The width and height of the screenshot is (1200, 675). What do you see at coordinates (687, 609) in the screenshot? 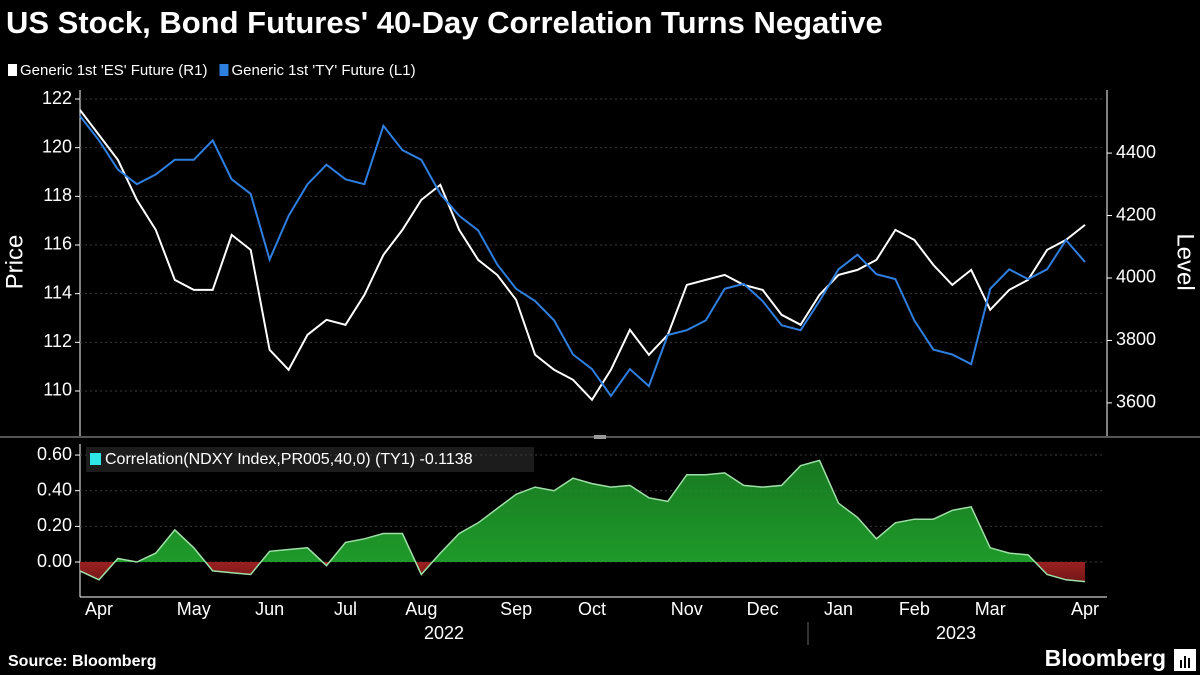
I see `x-tick-label: Nov` at bounding box center [687, 609].